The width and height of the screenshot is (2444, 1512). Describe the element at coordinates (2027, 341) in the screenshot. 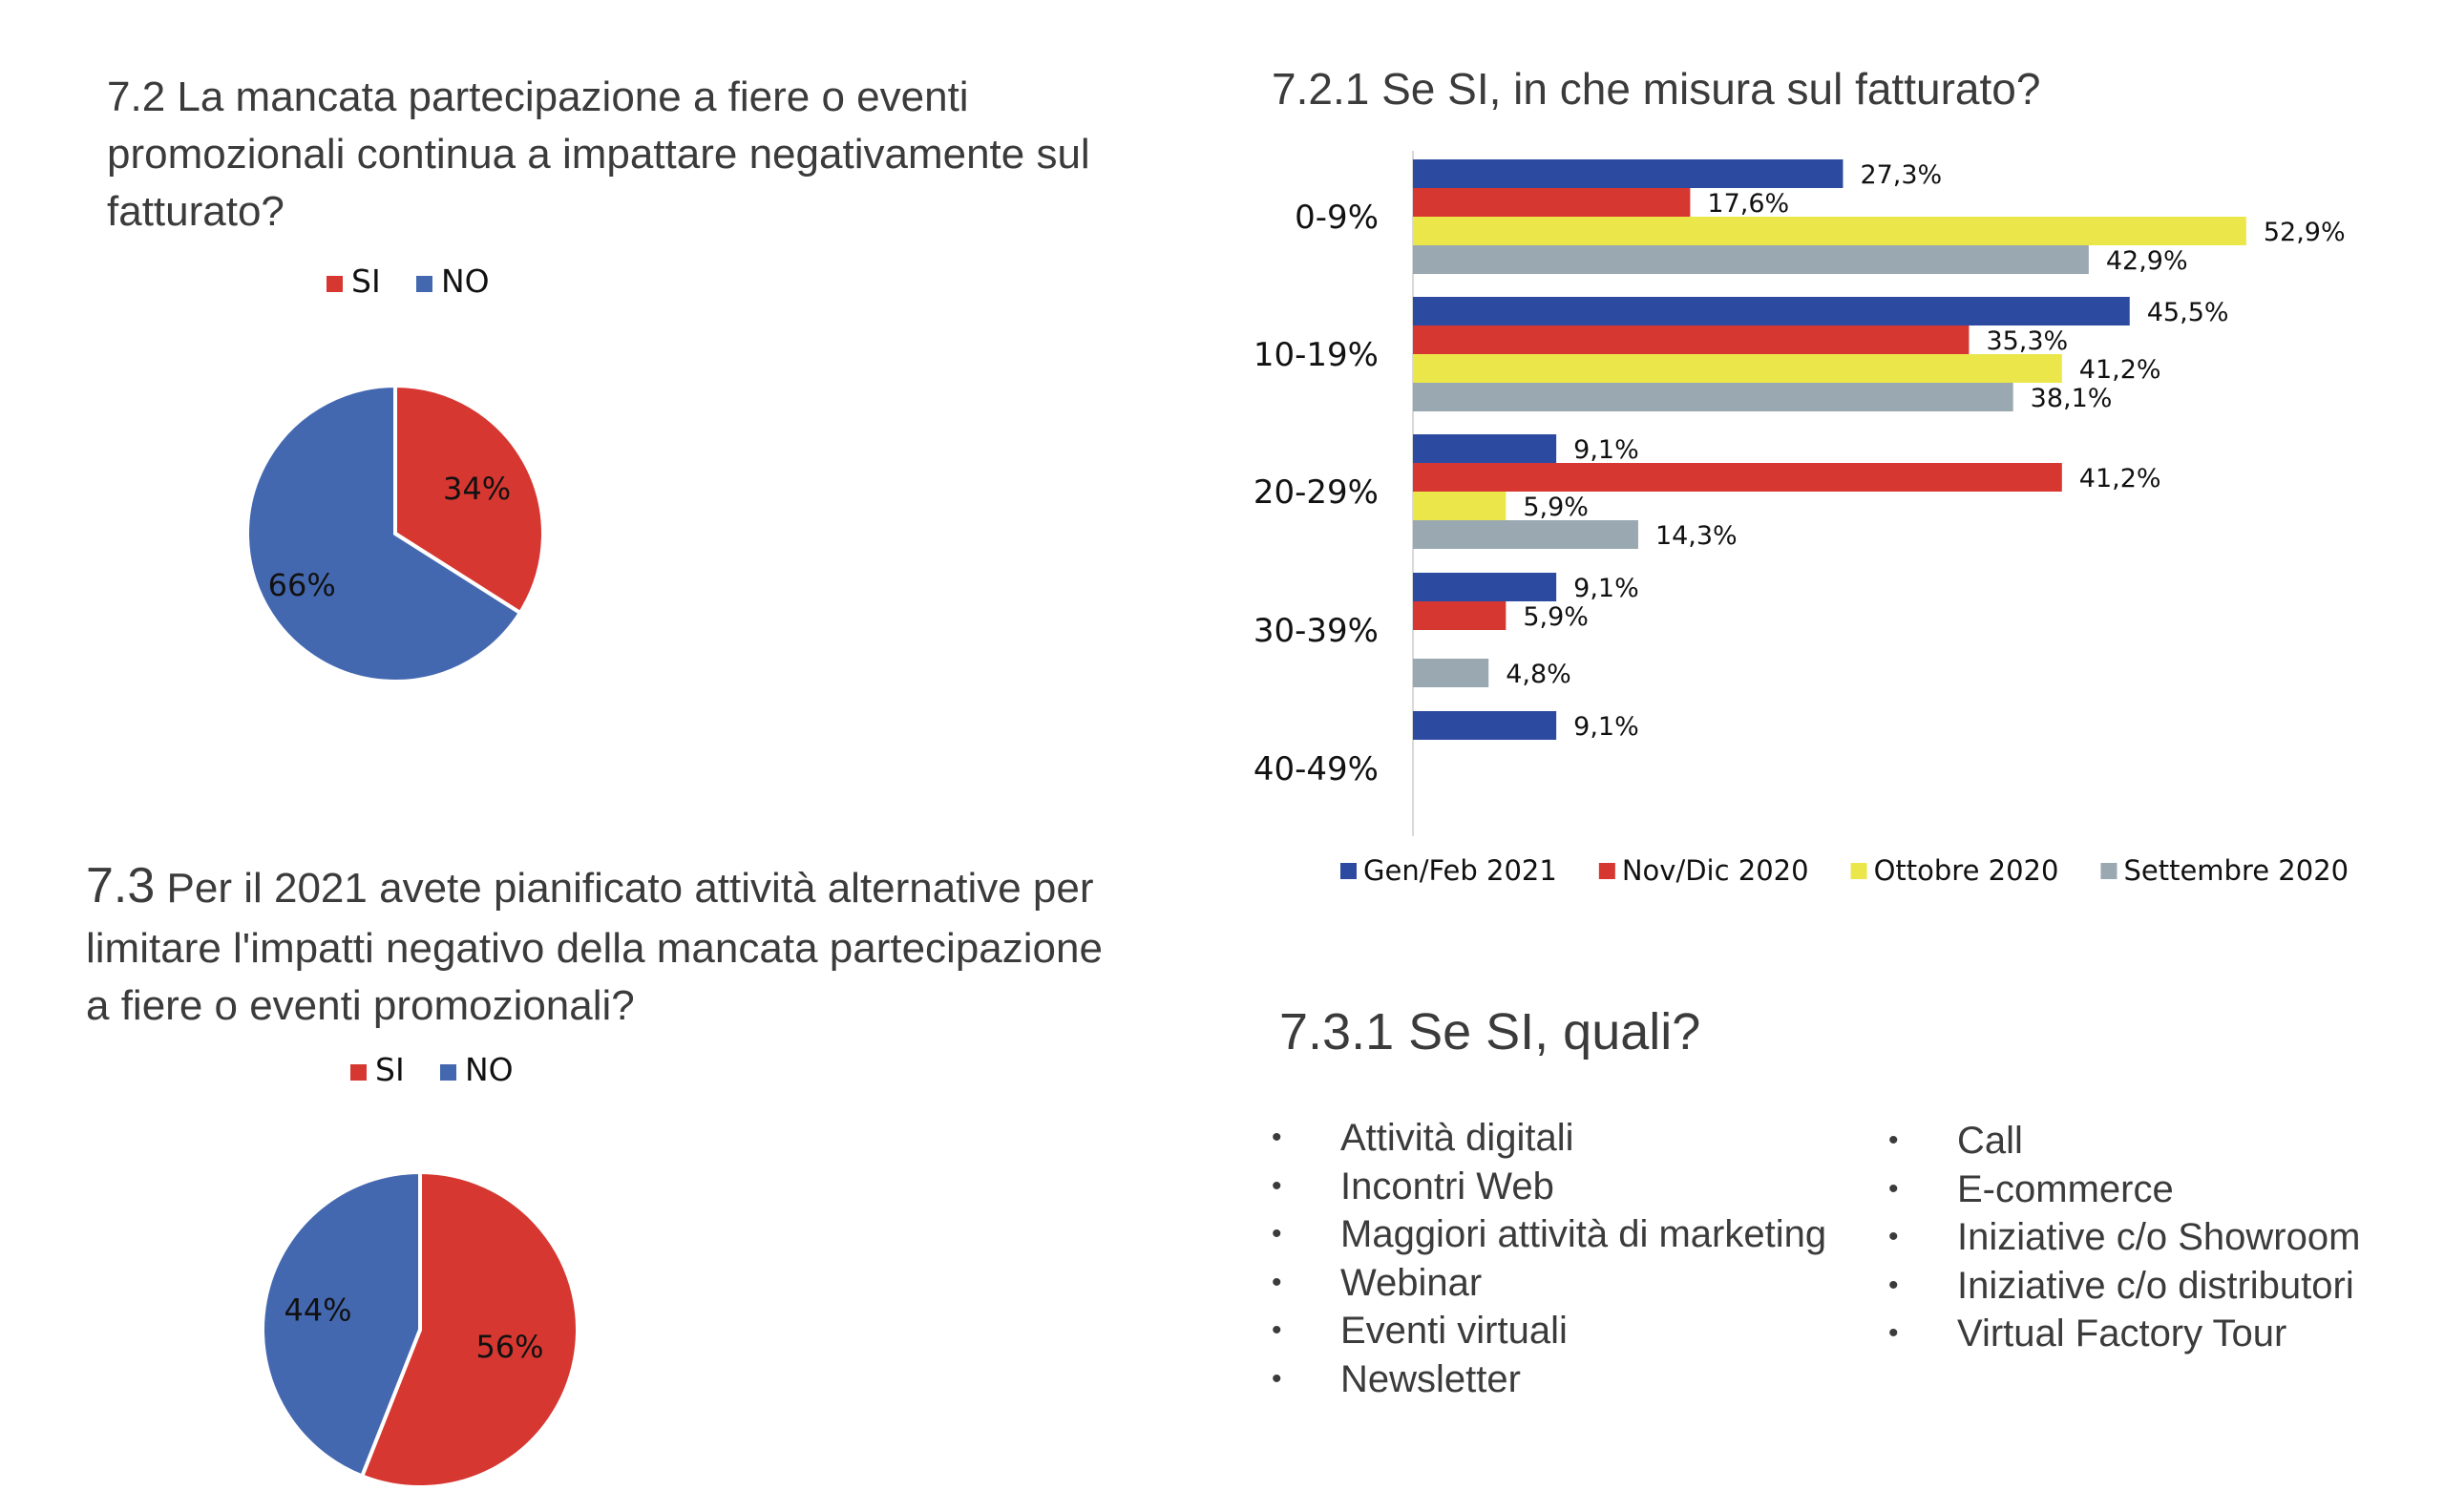

I see `data-label: 35,3%` at that location.